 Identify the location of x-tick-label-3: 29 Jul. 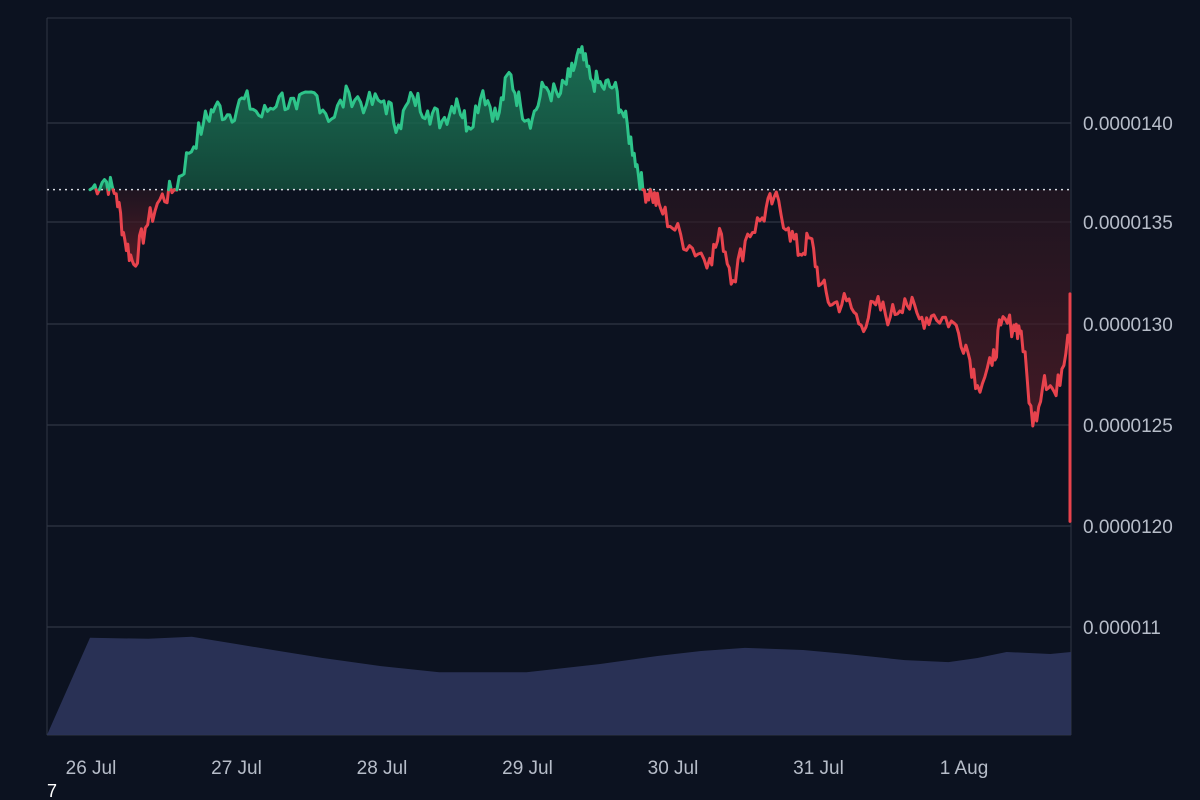
(527, 768).